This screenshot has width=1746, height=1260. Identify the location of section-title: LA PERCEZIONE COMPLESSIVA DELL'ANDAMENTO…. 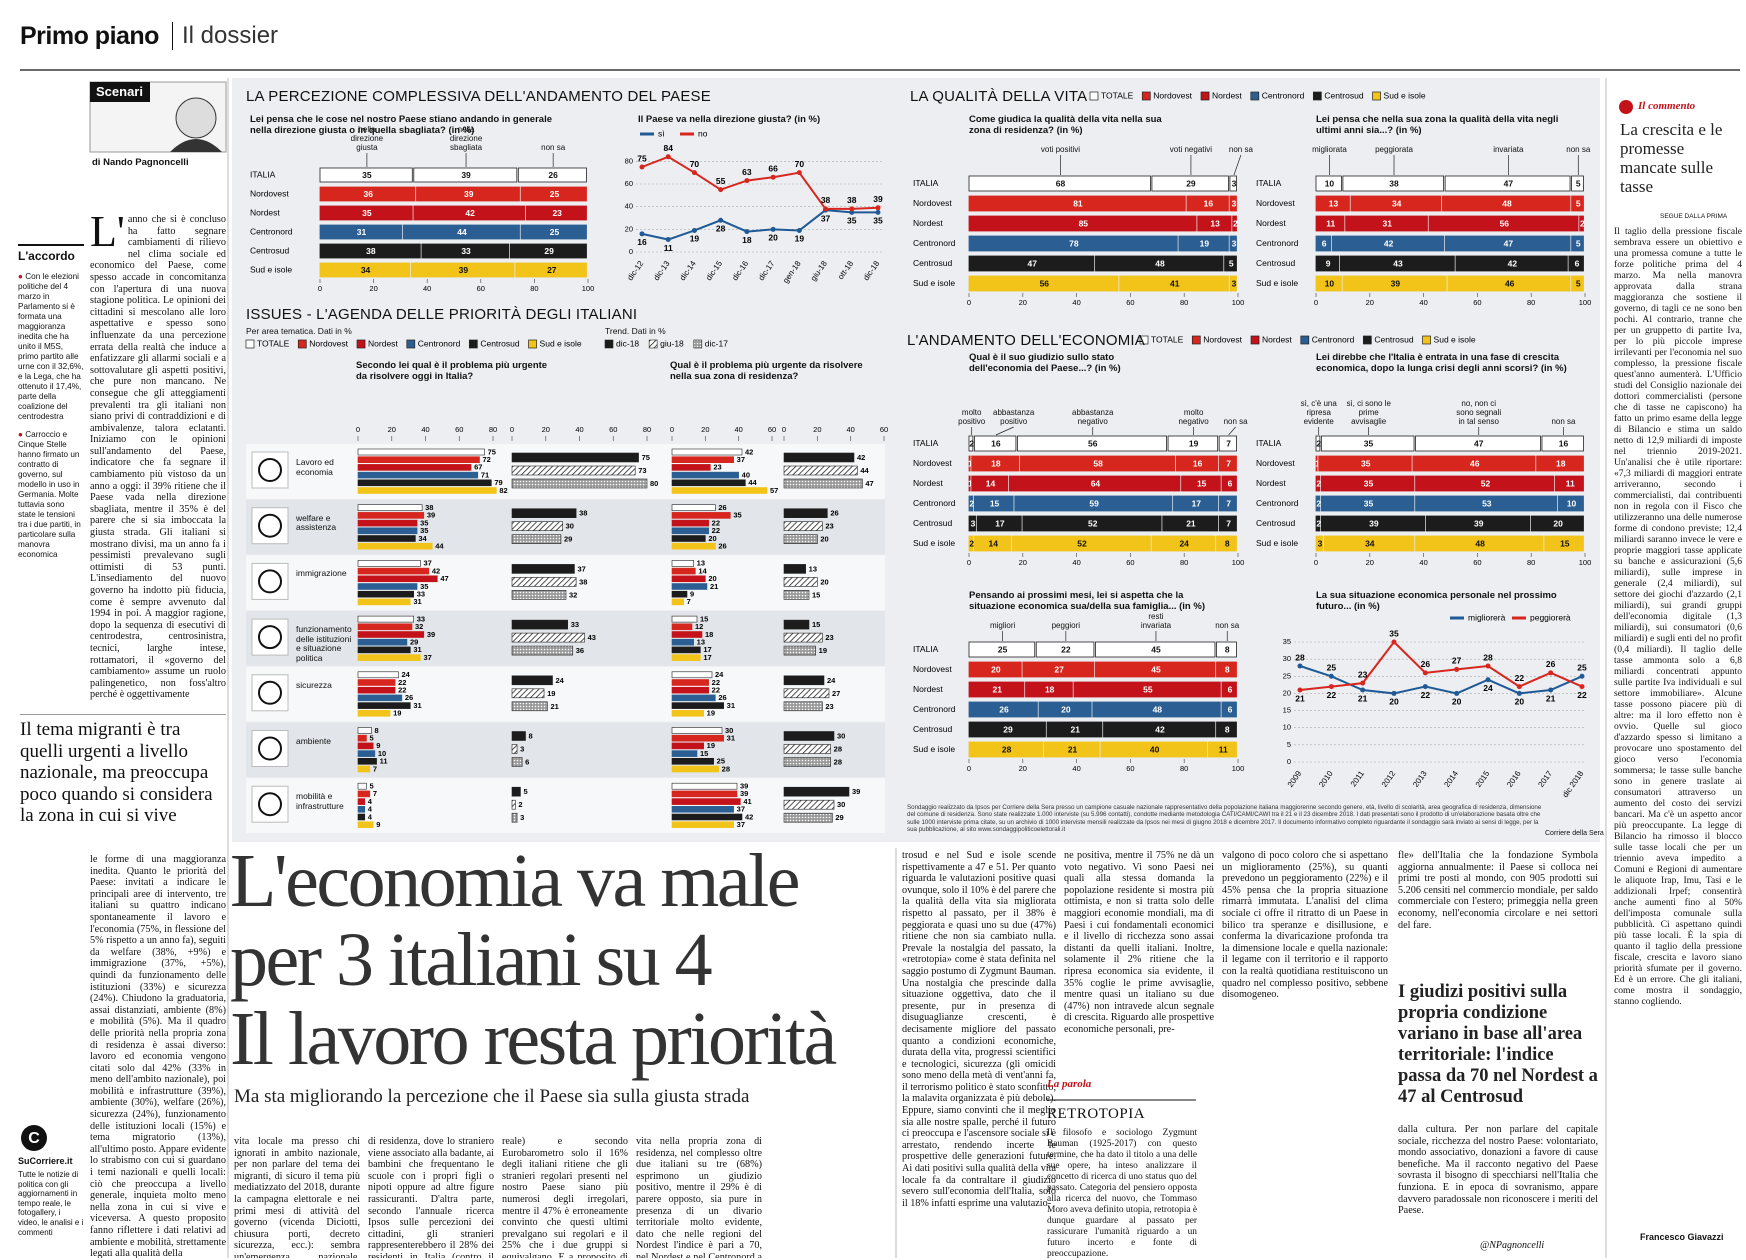
(478, 96).